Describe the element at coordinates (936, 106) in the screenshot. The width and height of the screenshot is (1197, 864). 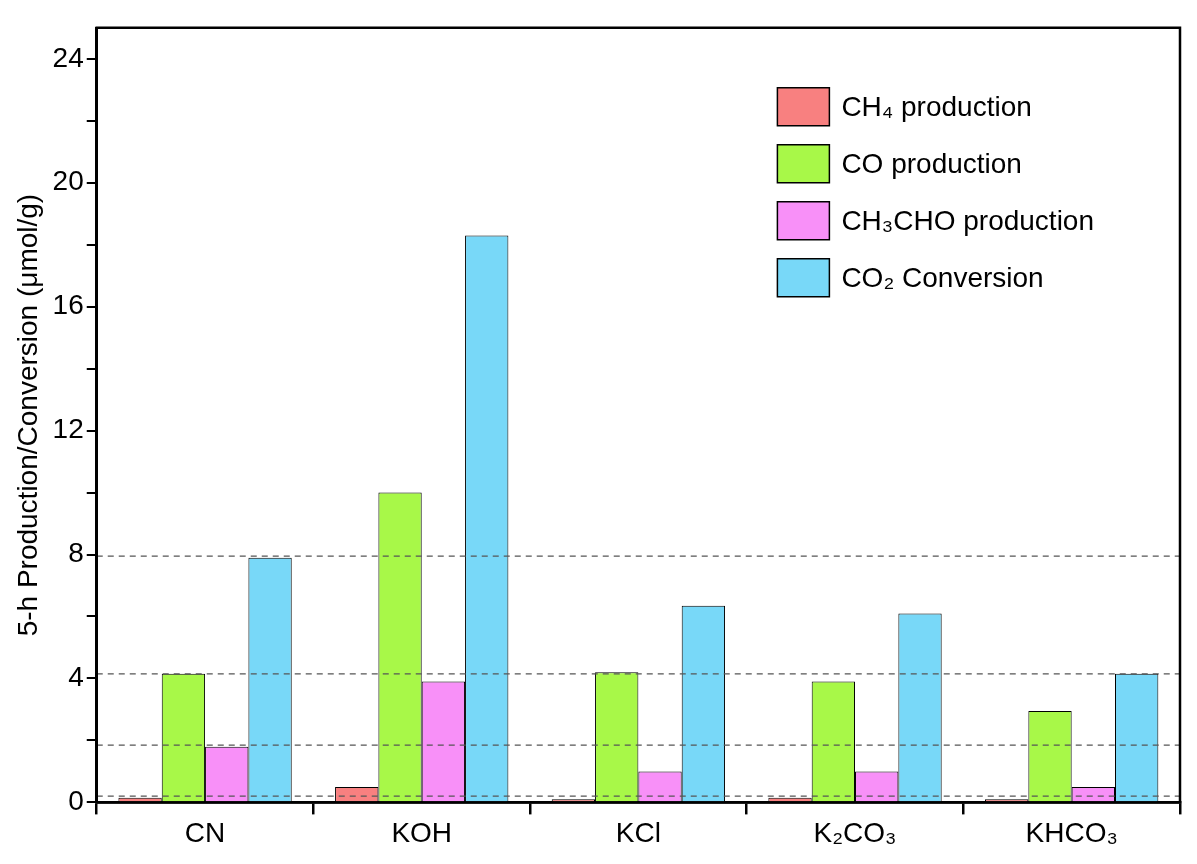
I see `legend-label: CH₄ production` at that location.